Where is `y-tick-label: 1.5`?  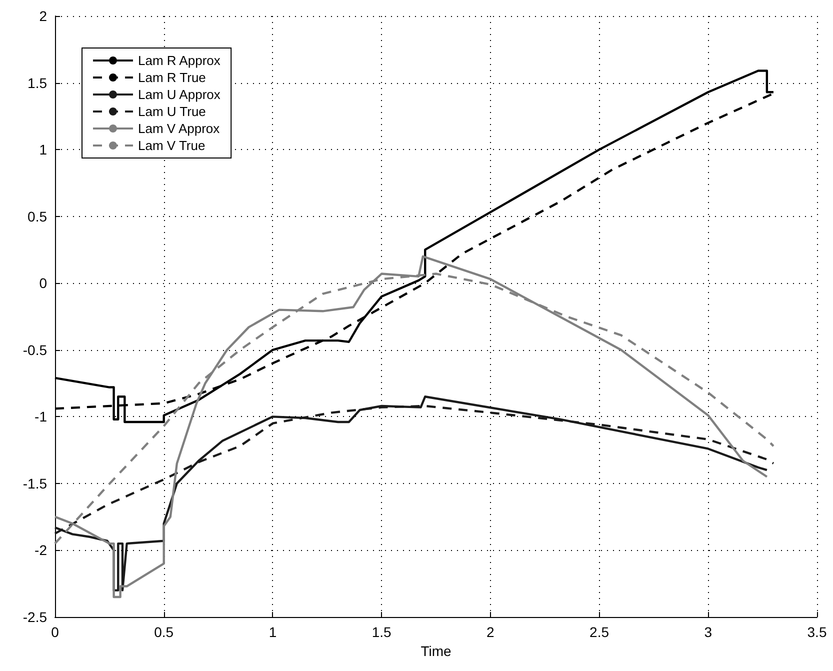 y-tick-label: 1.5 is located at coordinates (38, 82).